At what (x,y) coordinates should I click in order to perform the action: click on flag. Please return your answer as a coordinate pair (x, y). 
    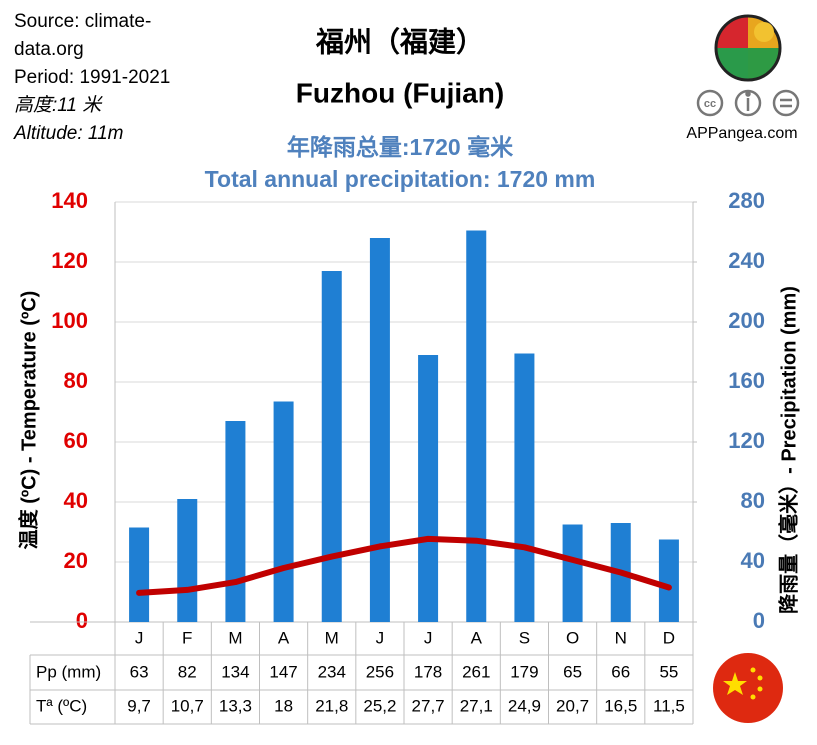
    Looking at the image, I should click on (748, 688).